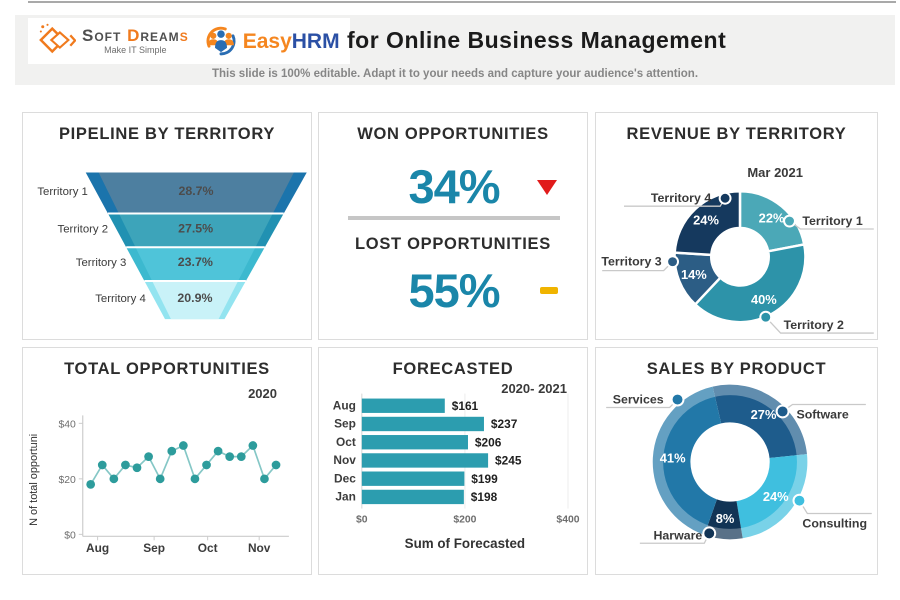 Image resolution: width=900 pixels, height=600 pixels. What do you see at coordinates (465, 406) in the screenshot?
I see `bar-value-label: $161` at bounding box center [465, 406].